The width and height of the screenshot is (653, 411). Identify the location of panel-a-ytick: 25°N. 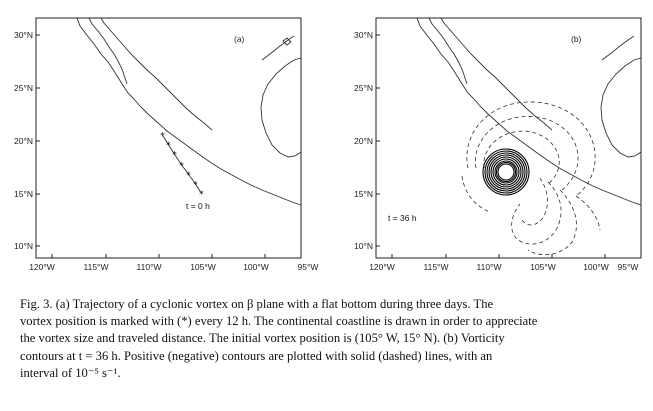
(23, 88).